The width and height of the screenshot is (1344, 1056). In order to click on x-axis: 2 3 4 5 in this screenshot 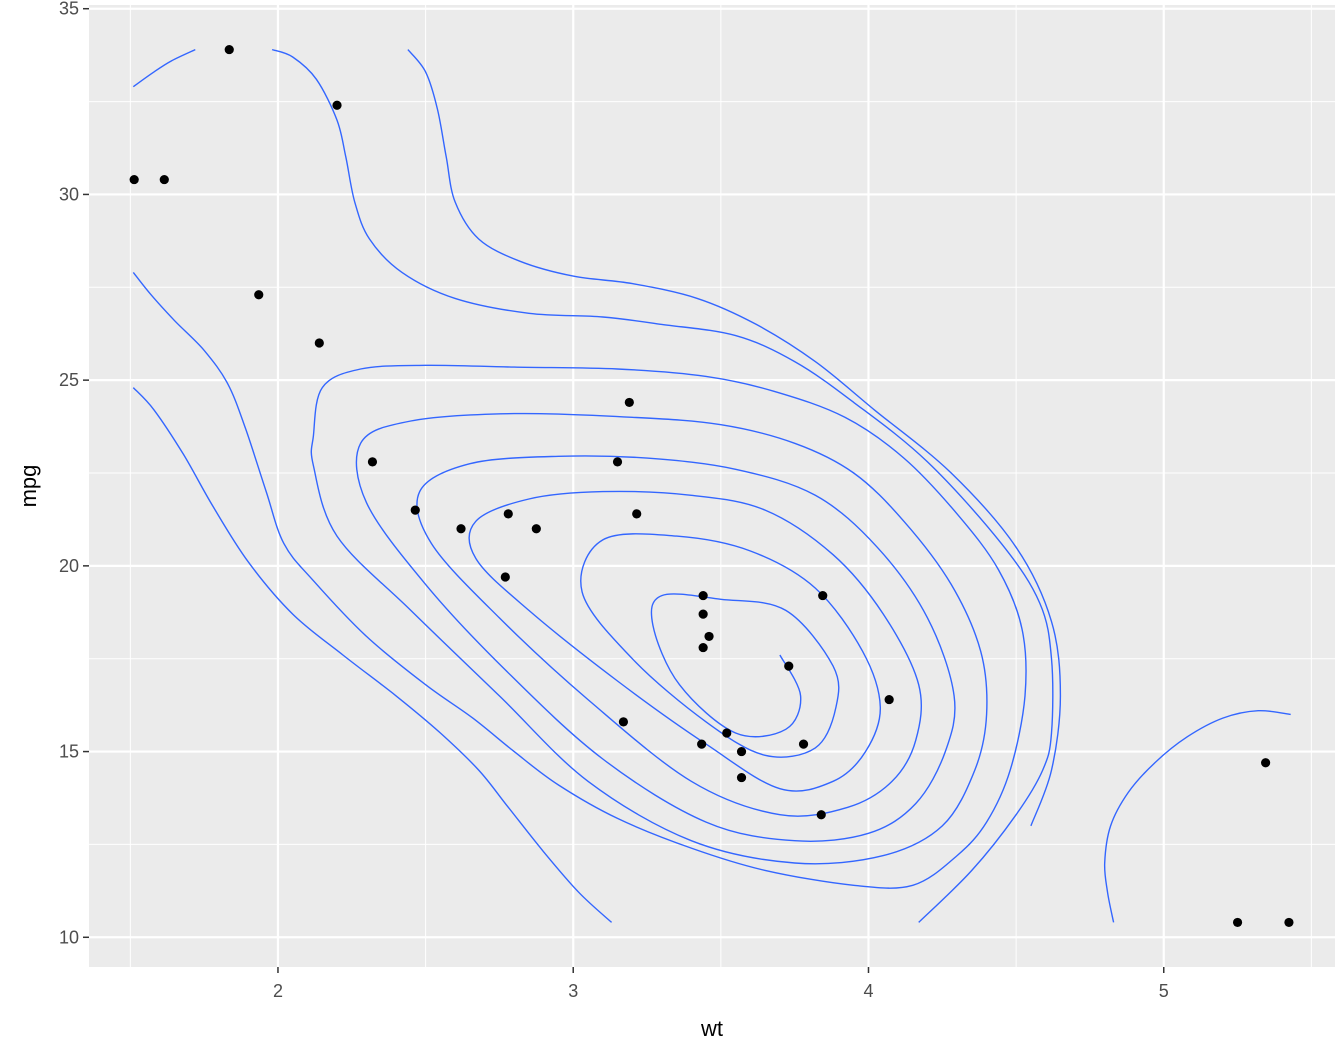, I will do `click(721, 984)`.